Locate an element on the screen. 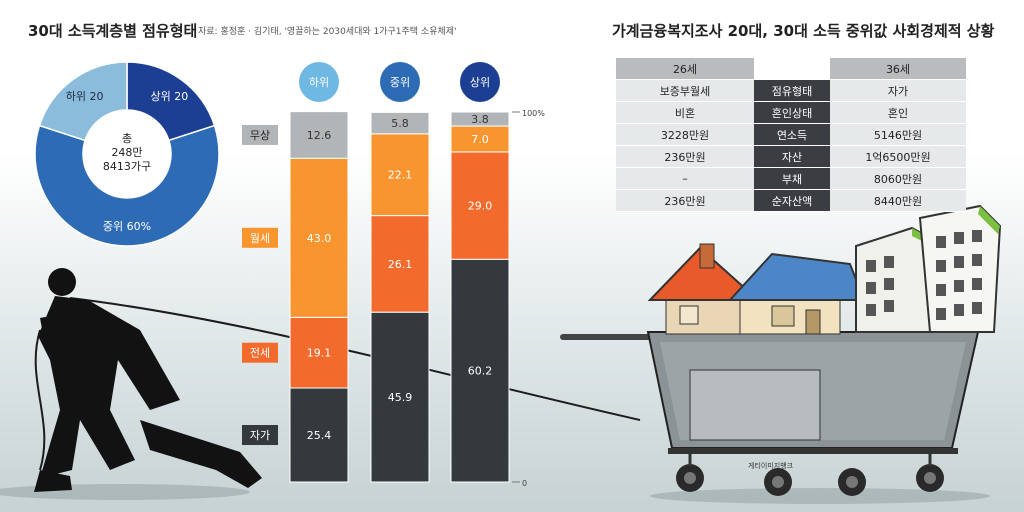  table-row: 236만원 자산 1억6500만원 is located at coordinates (791, 156).